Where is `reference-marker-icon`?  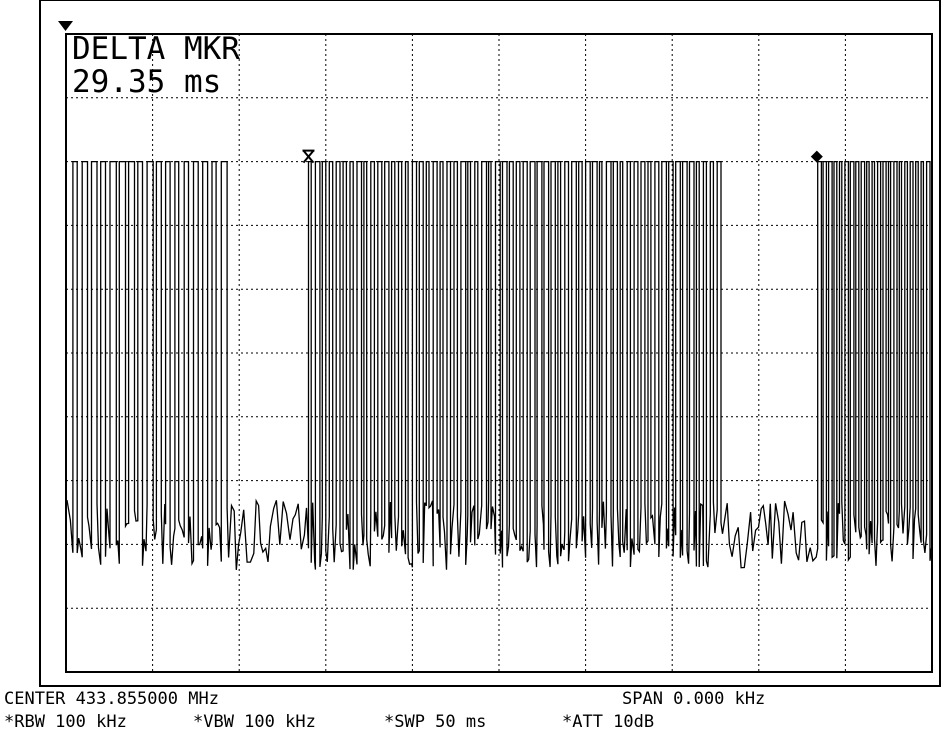 reference-marker-icon is located at coordinates (308, 156).